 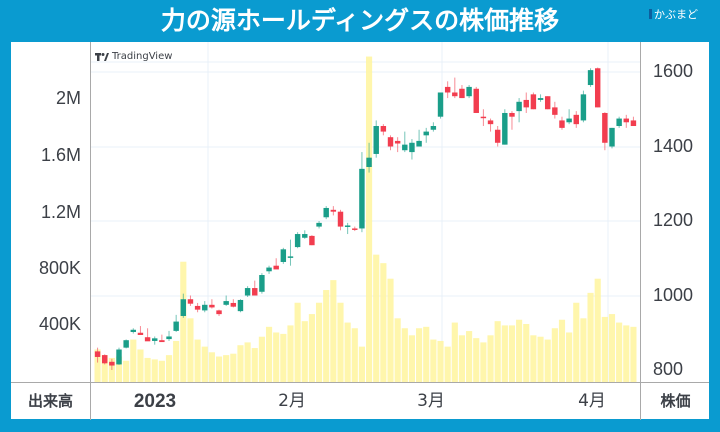 What do you see at coordinates (59, 324) in the screenshot?
I see `volume-tick: 400K` at bounding box center [59, 324].